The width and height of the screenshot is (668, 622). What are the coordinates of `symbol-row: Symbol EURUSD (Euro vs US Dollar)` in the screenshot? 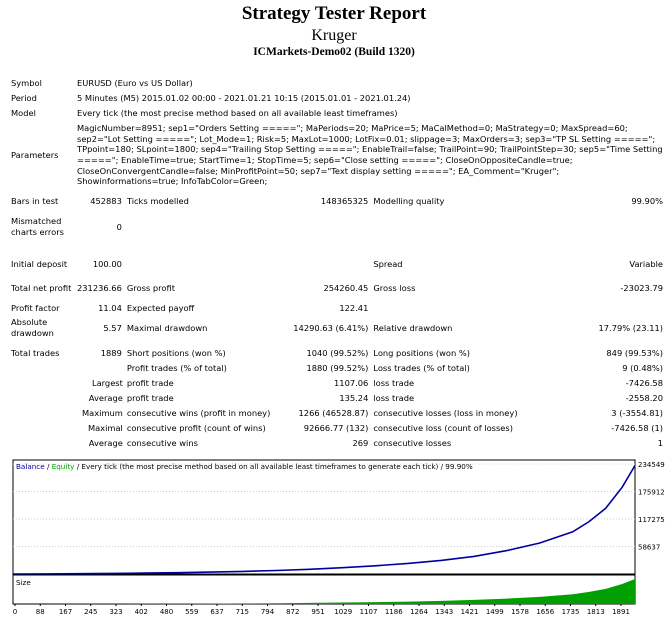 It's located at (337, 83).